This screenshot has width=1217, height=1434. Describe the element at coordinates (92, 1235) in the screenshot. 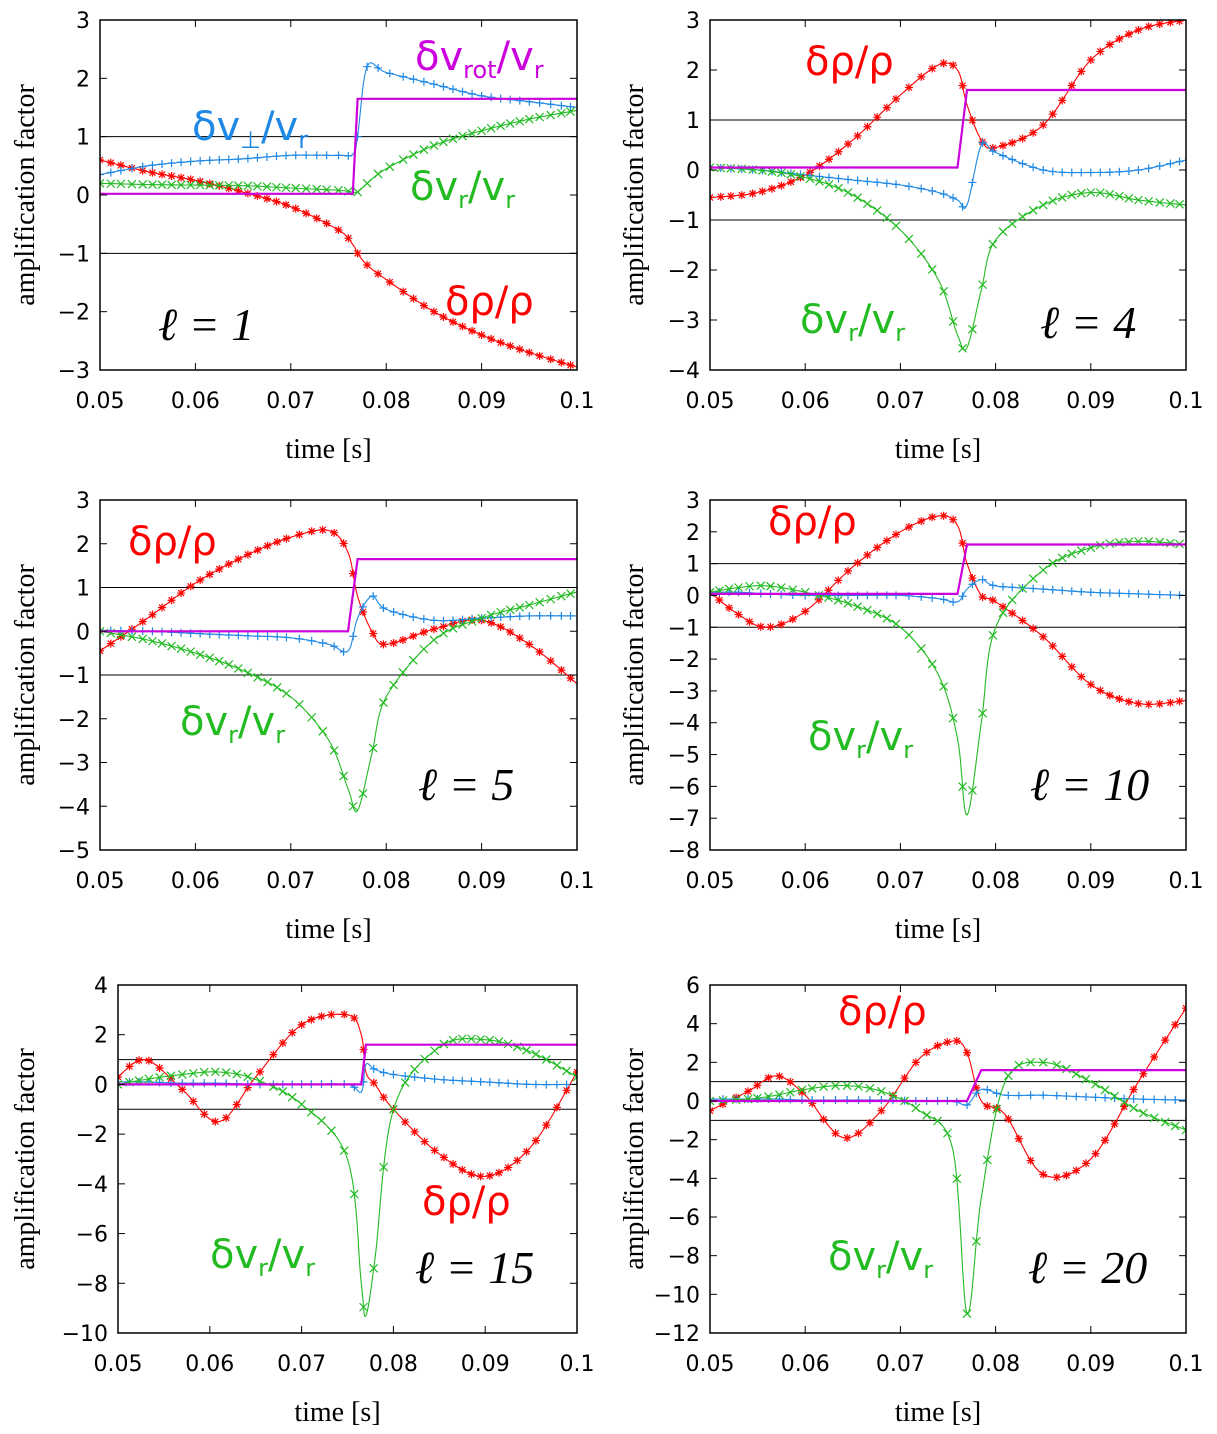

I see `y-tick-label: −6` at that location.